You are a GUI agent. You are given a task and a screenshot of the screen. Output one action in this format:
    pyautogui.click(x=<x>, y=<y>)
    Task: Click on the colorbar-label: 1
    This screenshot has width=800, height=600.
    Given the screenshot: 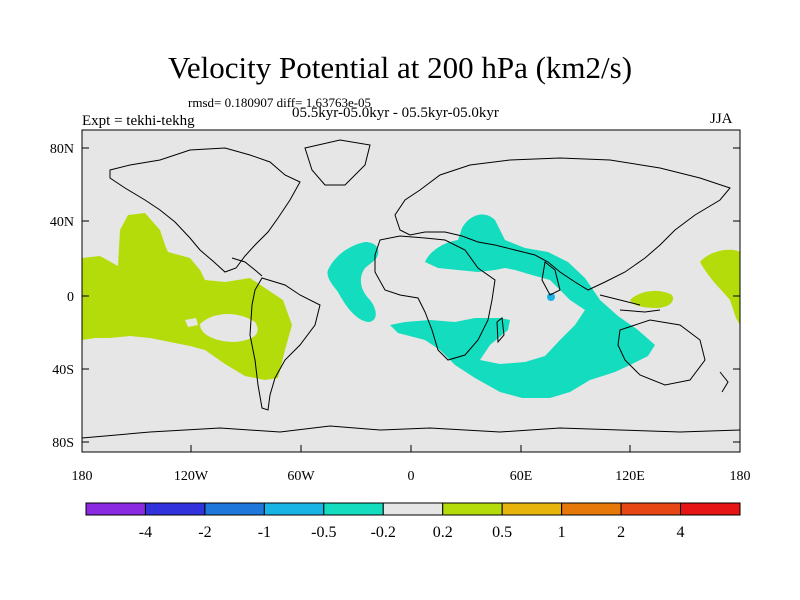 What is the action you would take?
    pyautogui.click(x=562, y=532)
    